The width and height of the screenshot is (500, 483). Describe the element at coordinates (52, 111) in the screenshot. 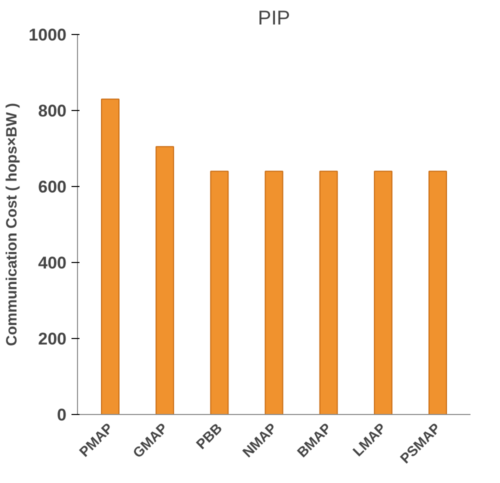

I see `y-tick-label: 800` at that location.